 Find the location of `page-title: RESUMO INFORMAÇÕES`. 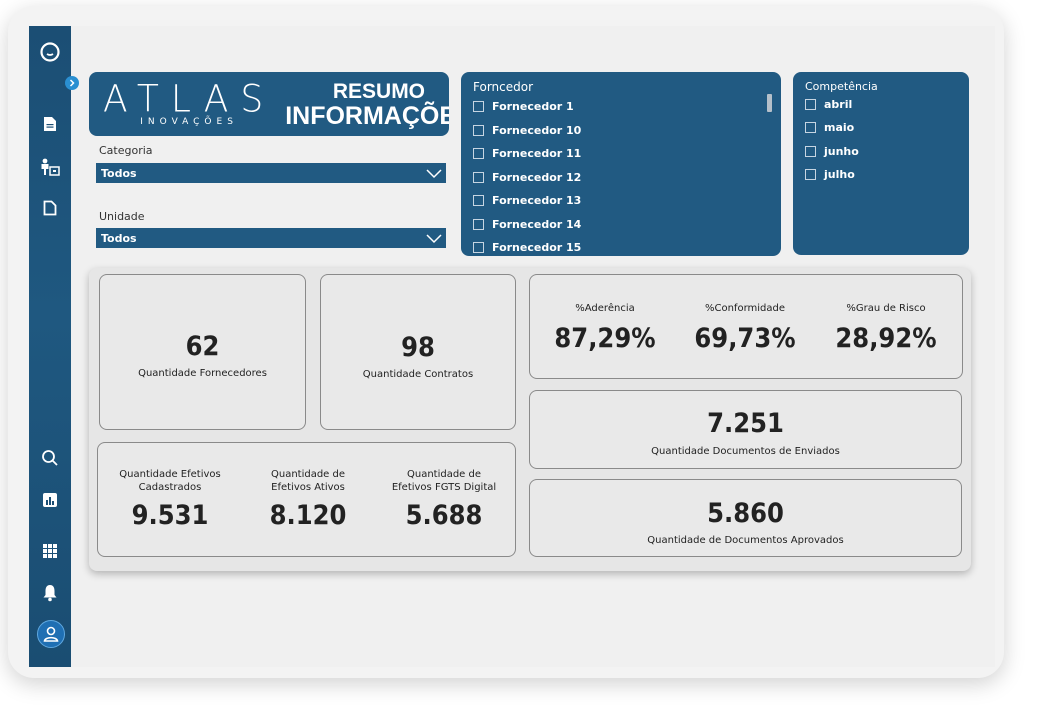

page-title: RESUMO INFORMAÇÕES is located at coordinates (367, 105).